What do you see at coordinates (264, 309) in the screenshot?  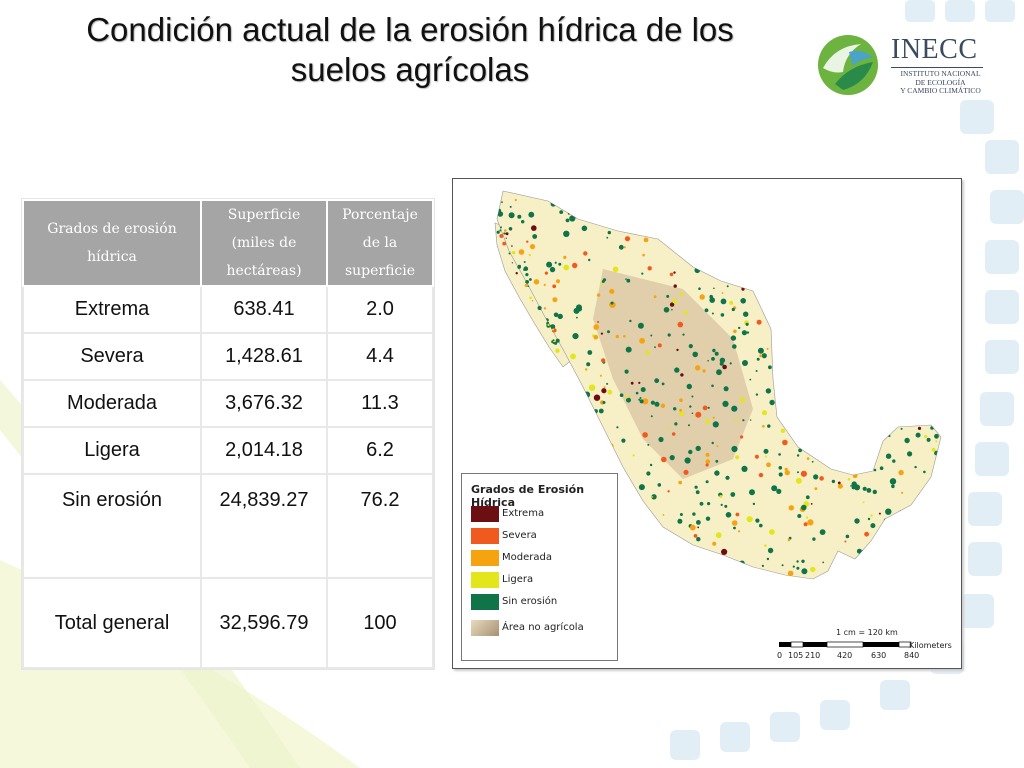 I see `cell-superficie: 638.41` at bounding box center [264, 309].